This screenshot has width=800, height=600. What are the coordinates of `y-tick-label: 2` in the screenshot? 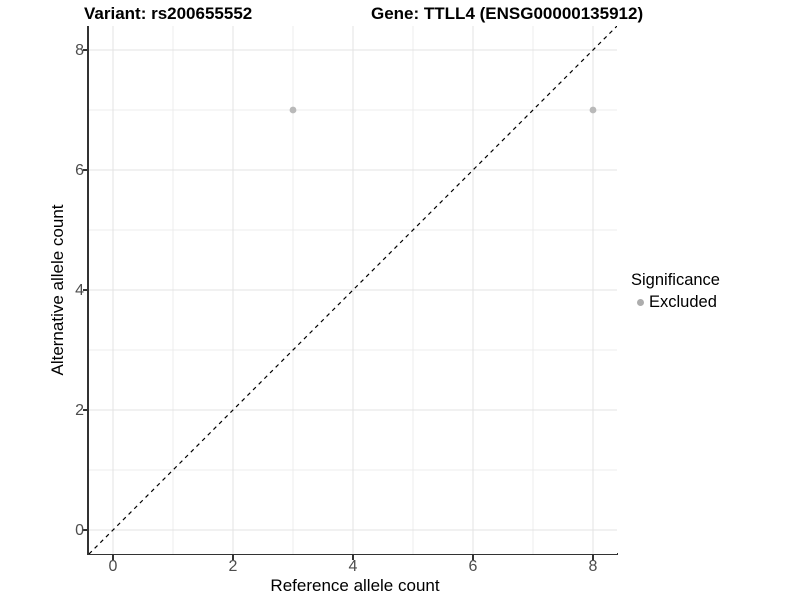 It's located at (79, 410).